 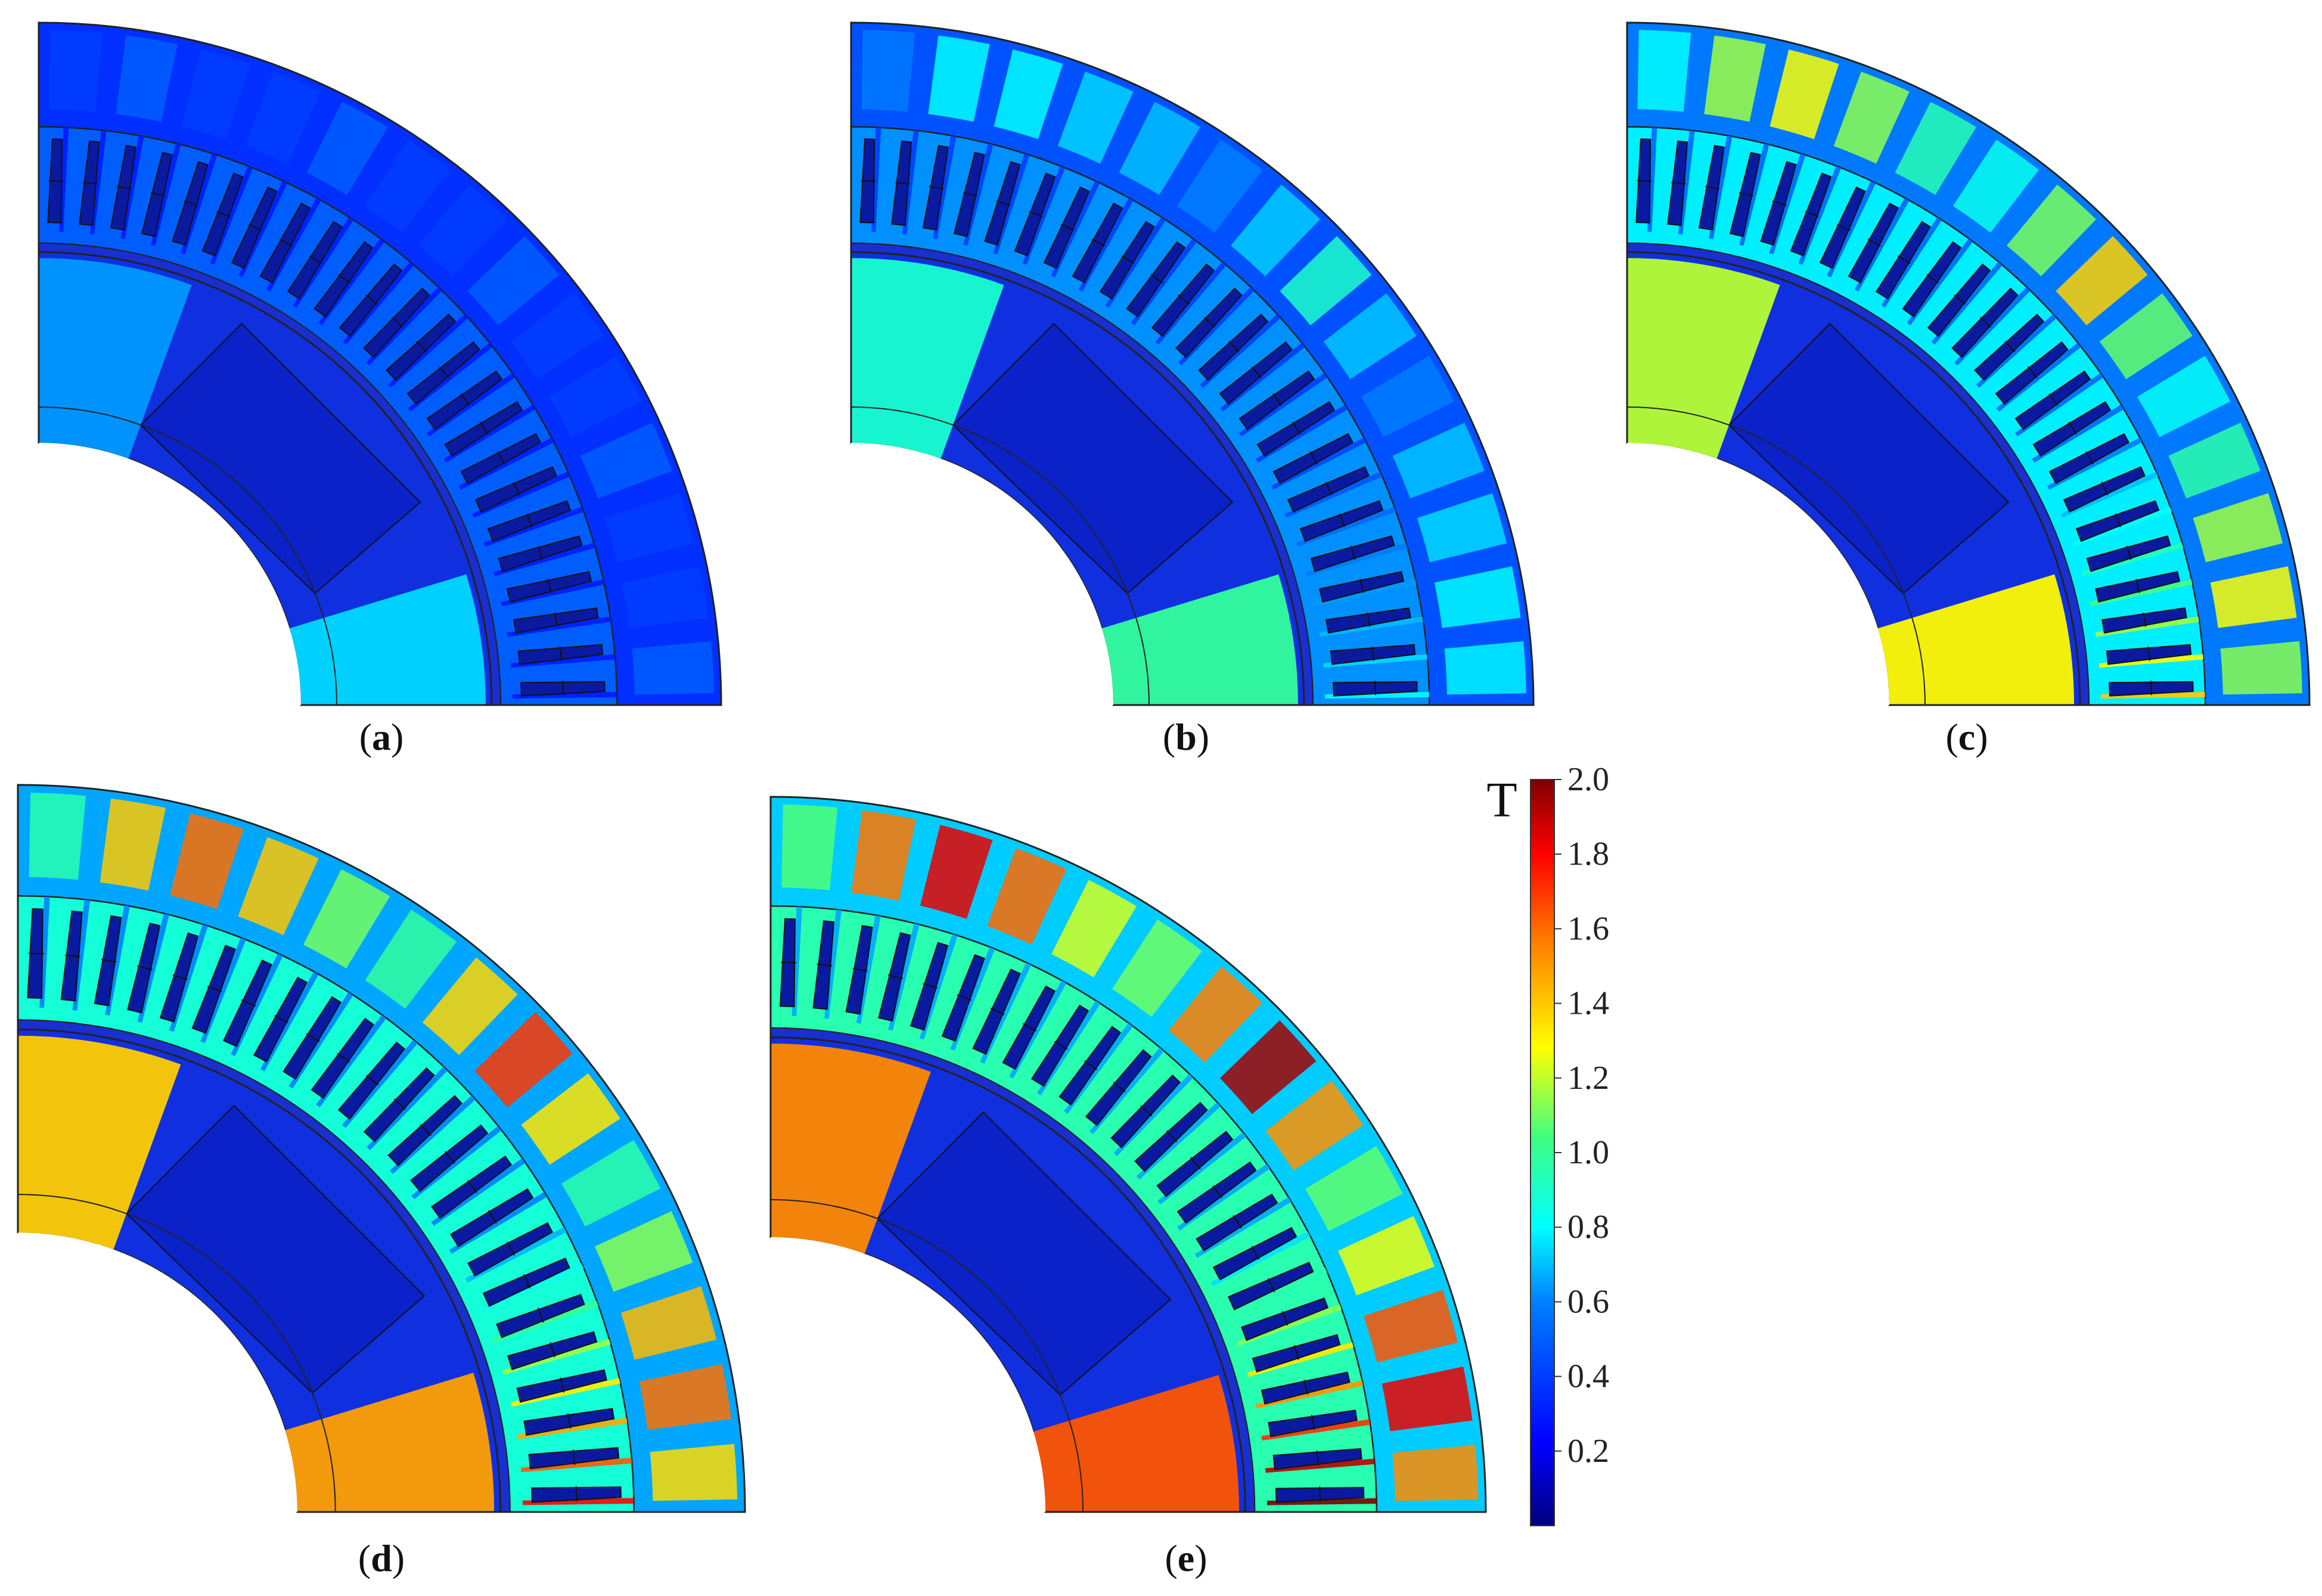 What do you see at coordinates (1588, 1079) in the screenshot?
I see `colorbar-tick-label: 1.2` at bounding box center [1588, 1079].